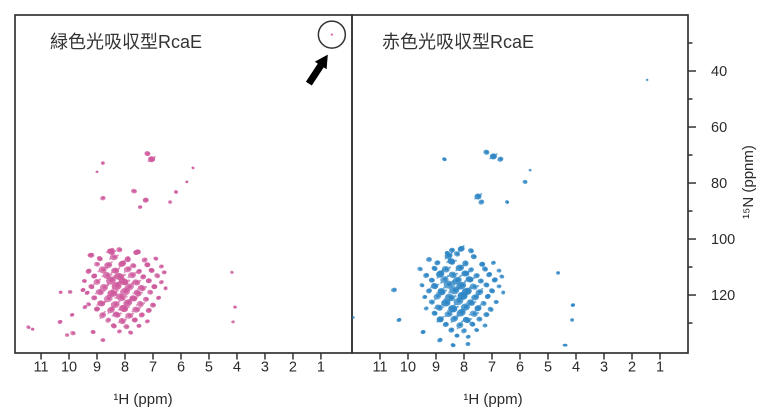 The image size is (768, 417). I want to click on x-tick-label: 6, so click(520, 368).